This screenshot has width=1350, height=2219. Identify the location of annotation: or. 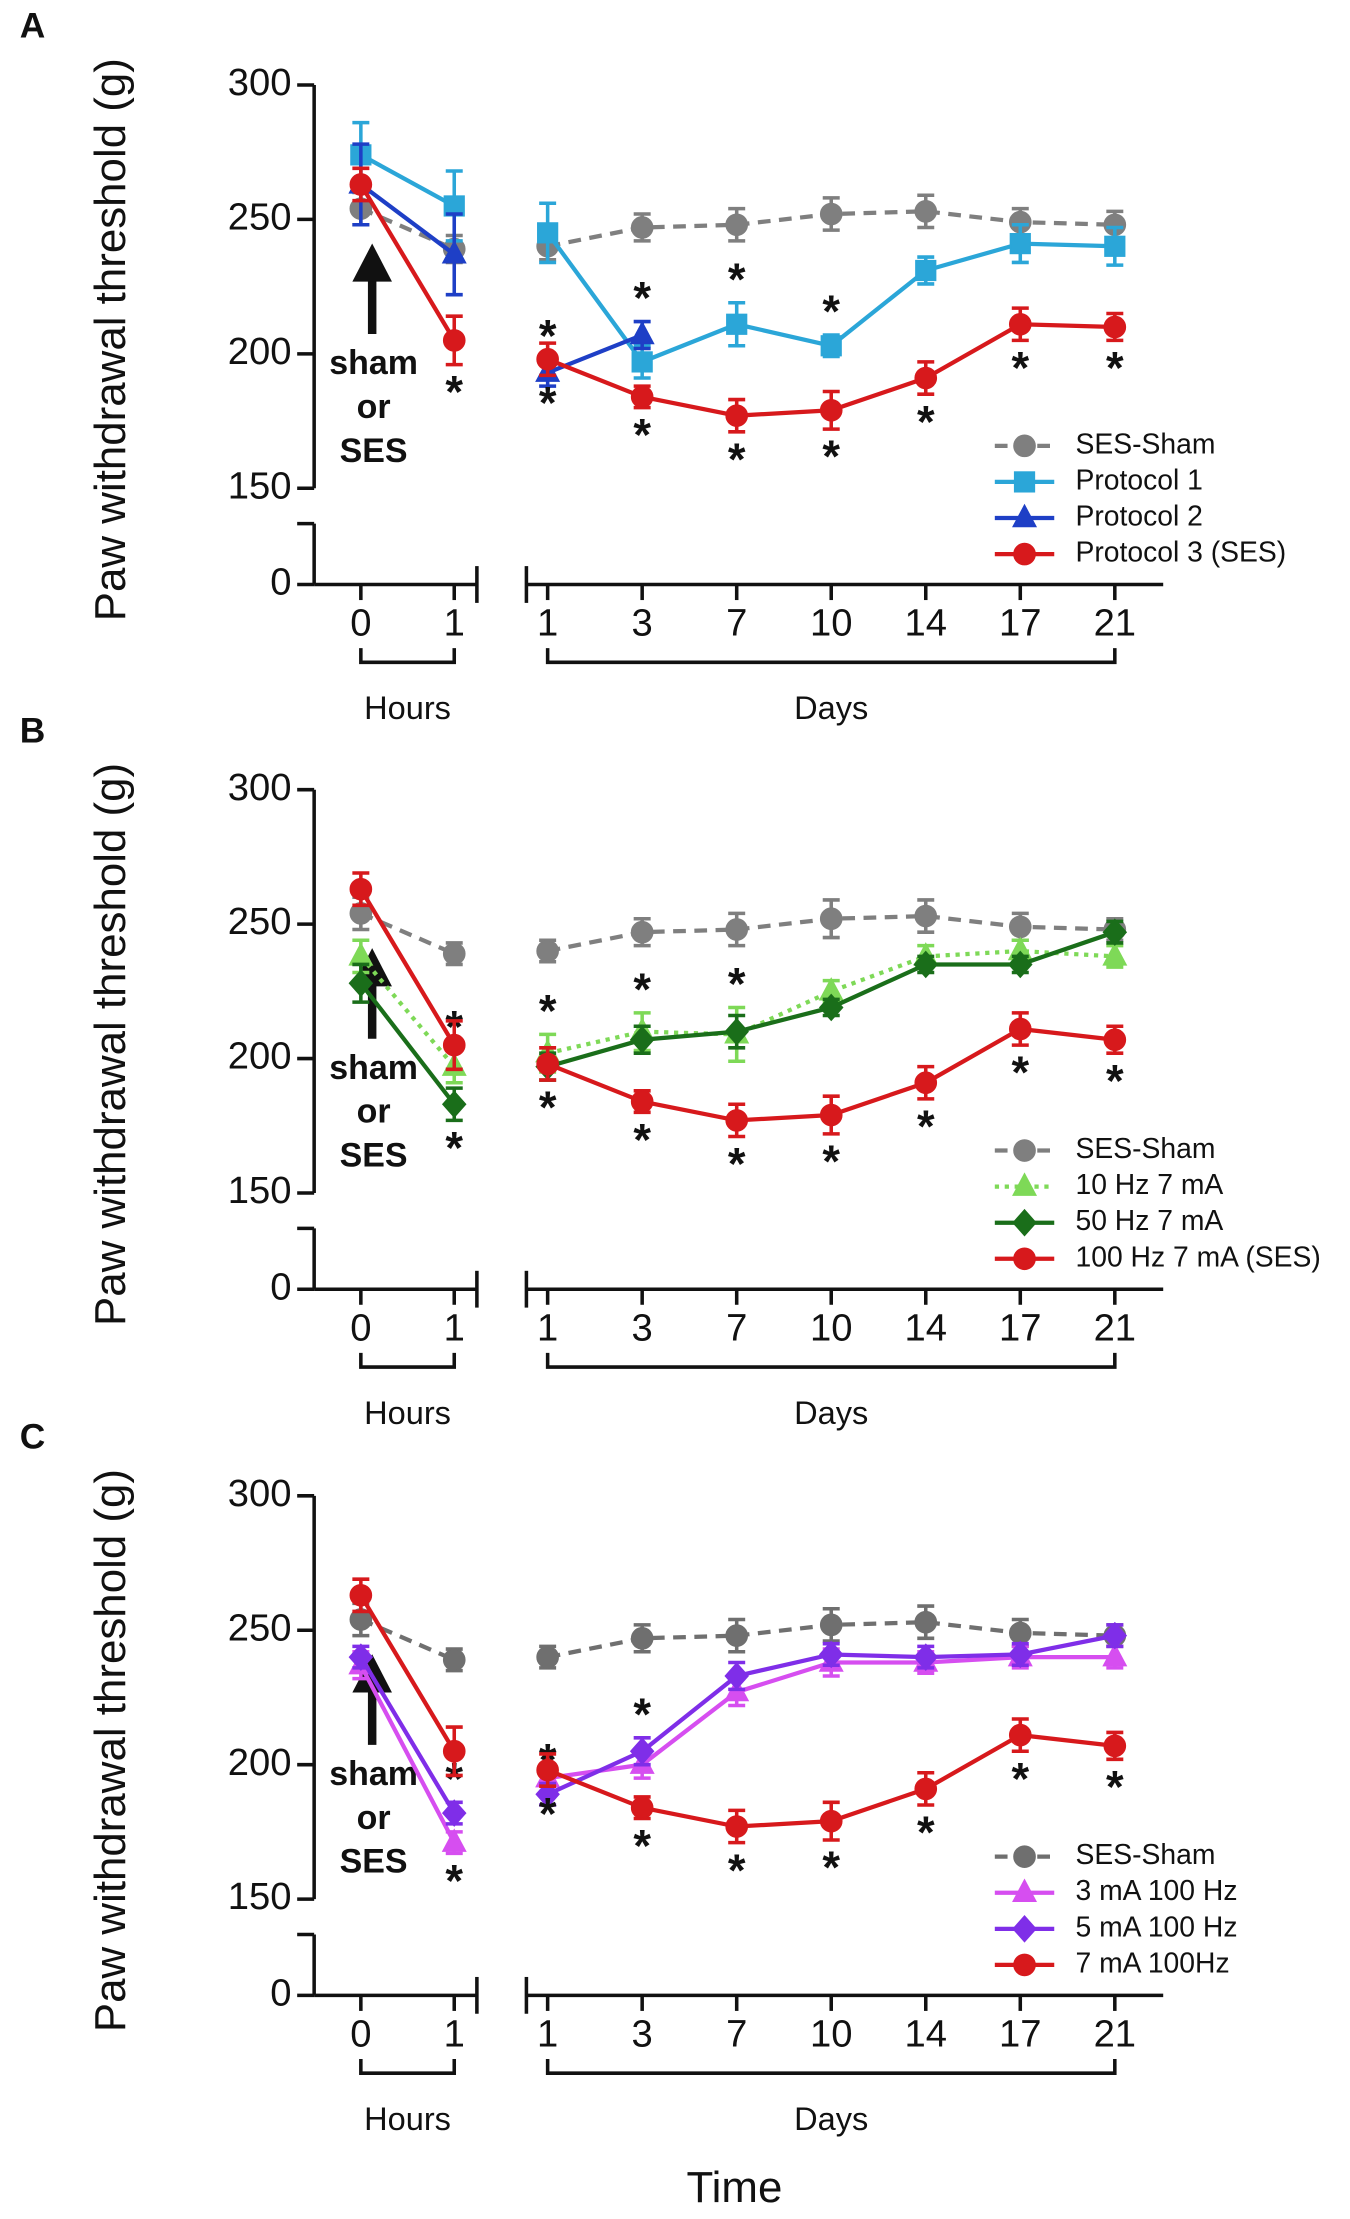
(374, 1112).